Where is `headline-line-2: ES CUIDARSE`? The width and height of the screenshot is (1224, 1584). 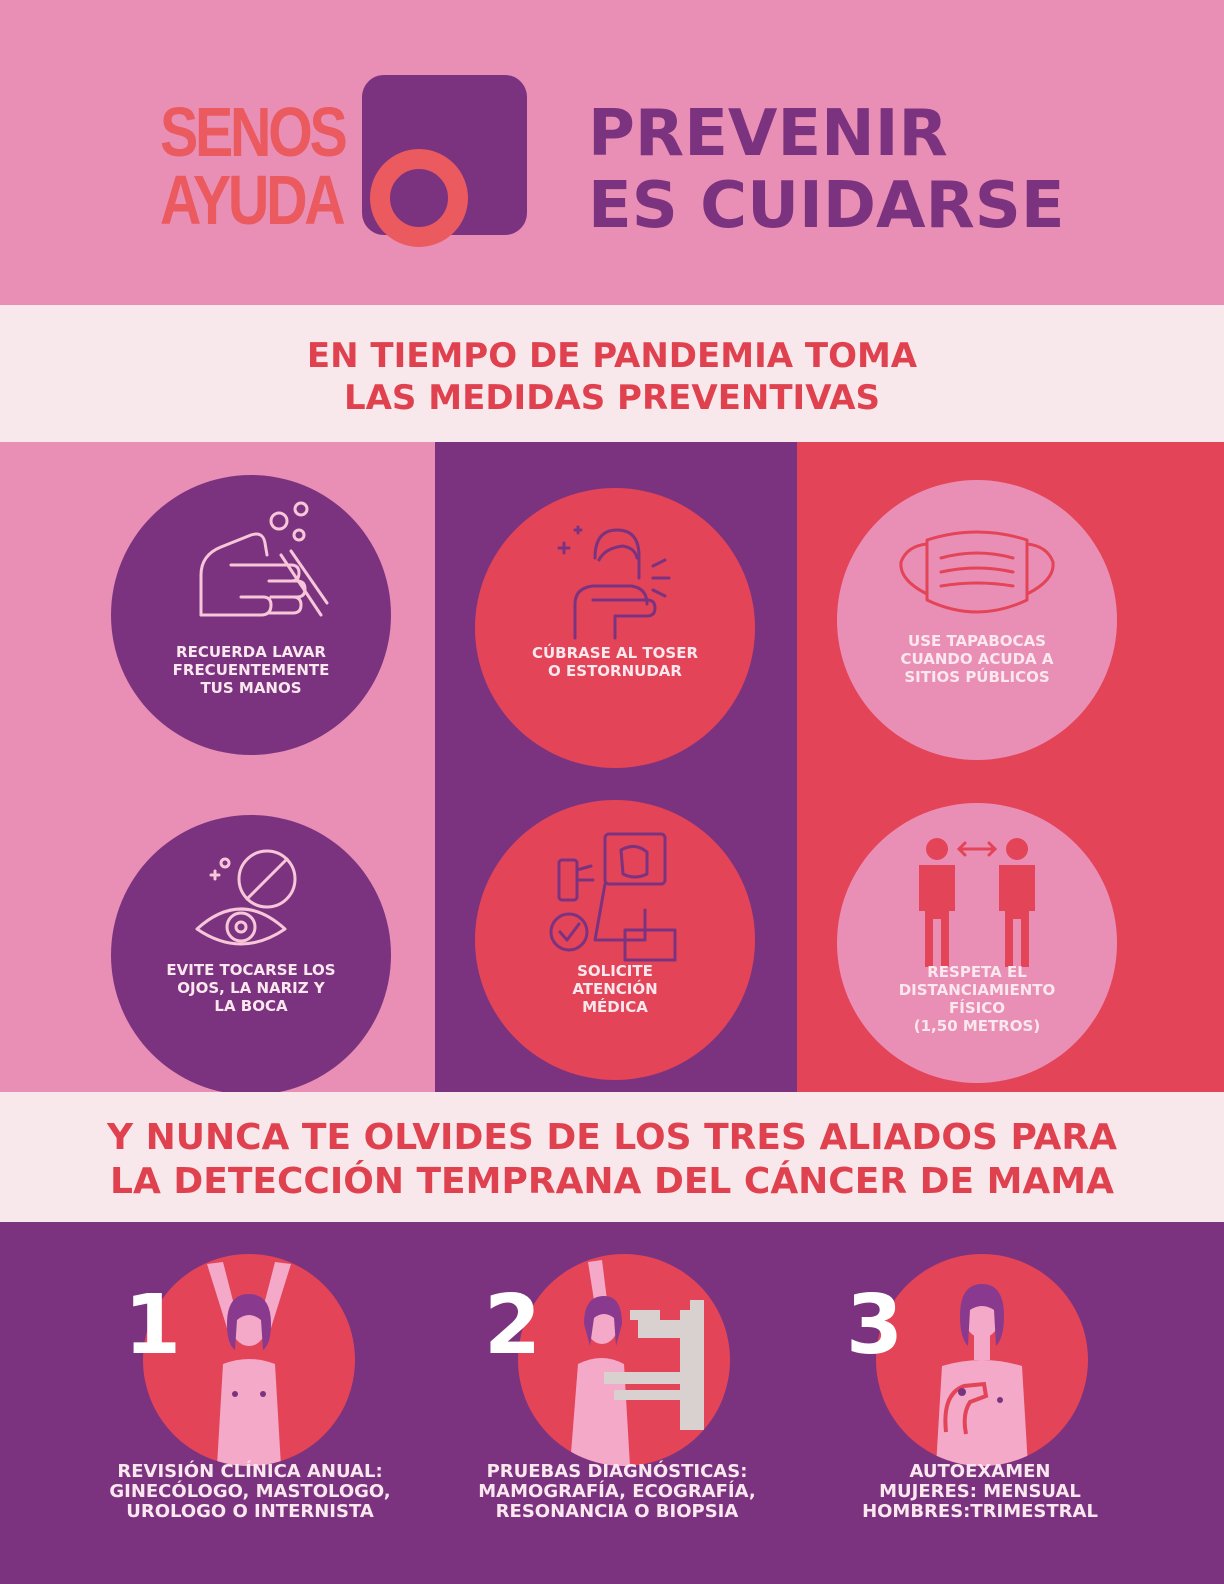
headline-line-2: ES CUIDARSE is located at coordinates (826, 206).